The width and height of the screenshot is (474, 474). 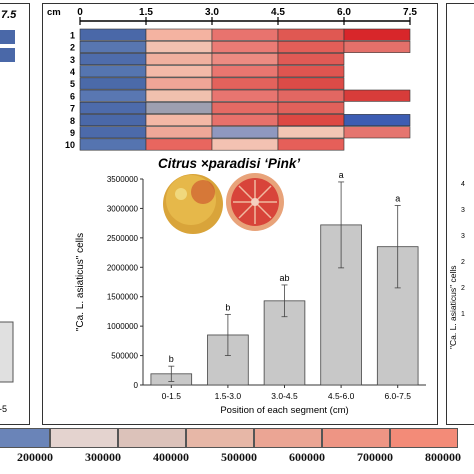 I want to click on right-ylabel: "Ca. L. asiaticus" cells, so click(x=453, y=307).